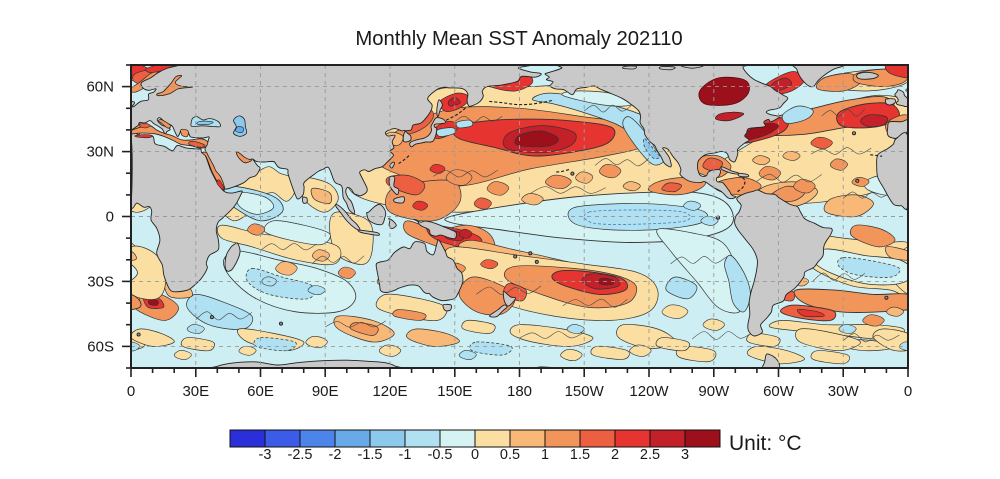  Describe the element at coordinates (100, 281) in the screenshot. I see `svg-text: 30S` at that location.